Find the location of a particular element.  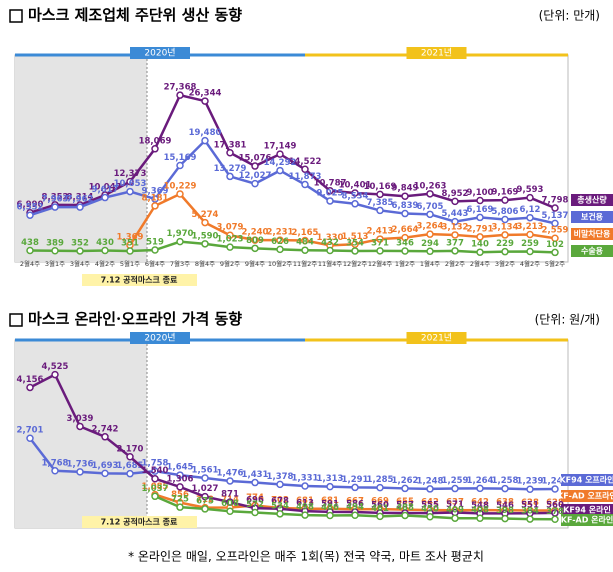

data-label: 8,952 is located at coordinates (455, 194).